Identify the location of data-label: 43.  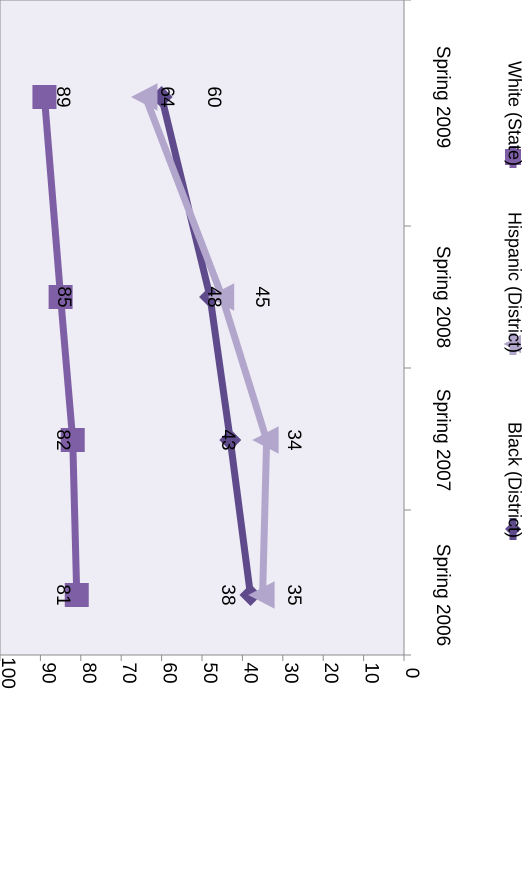
(227, 439).